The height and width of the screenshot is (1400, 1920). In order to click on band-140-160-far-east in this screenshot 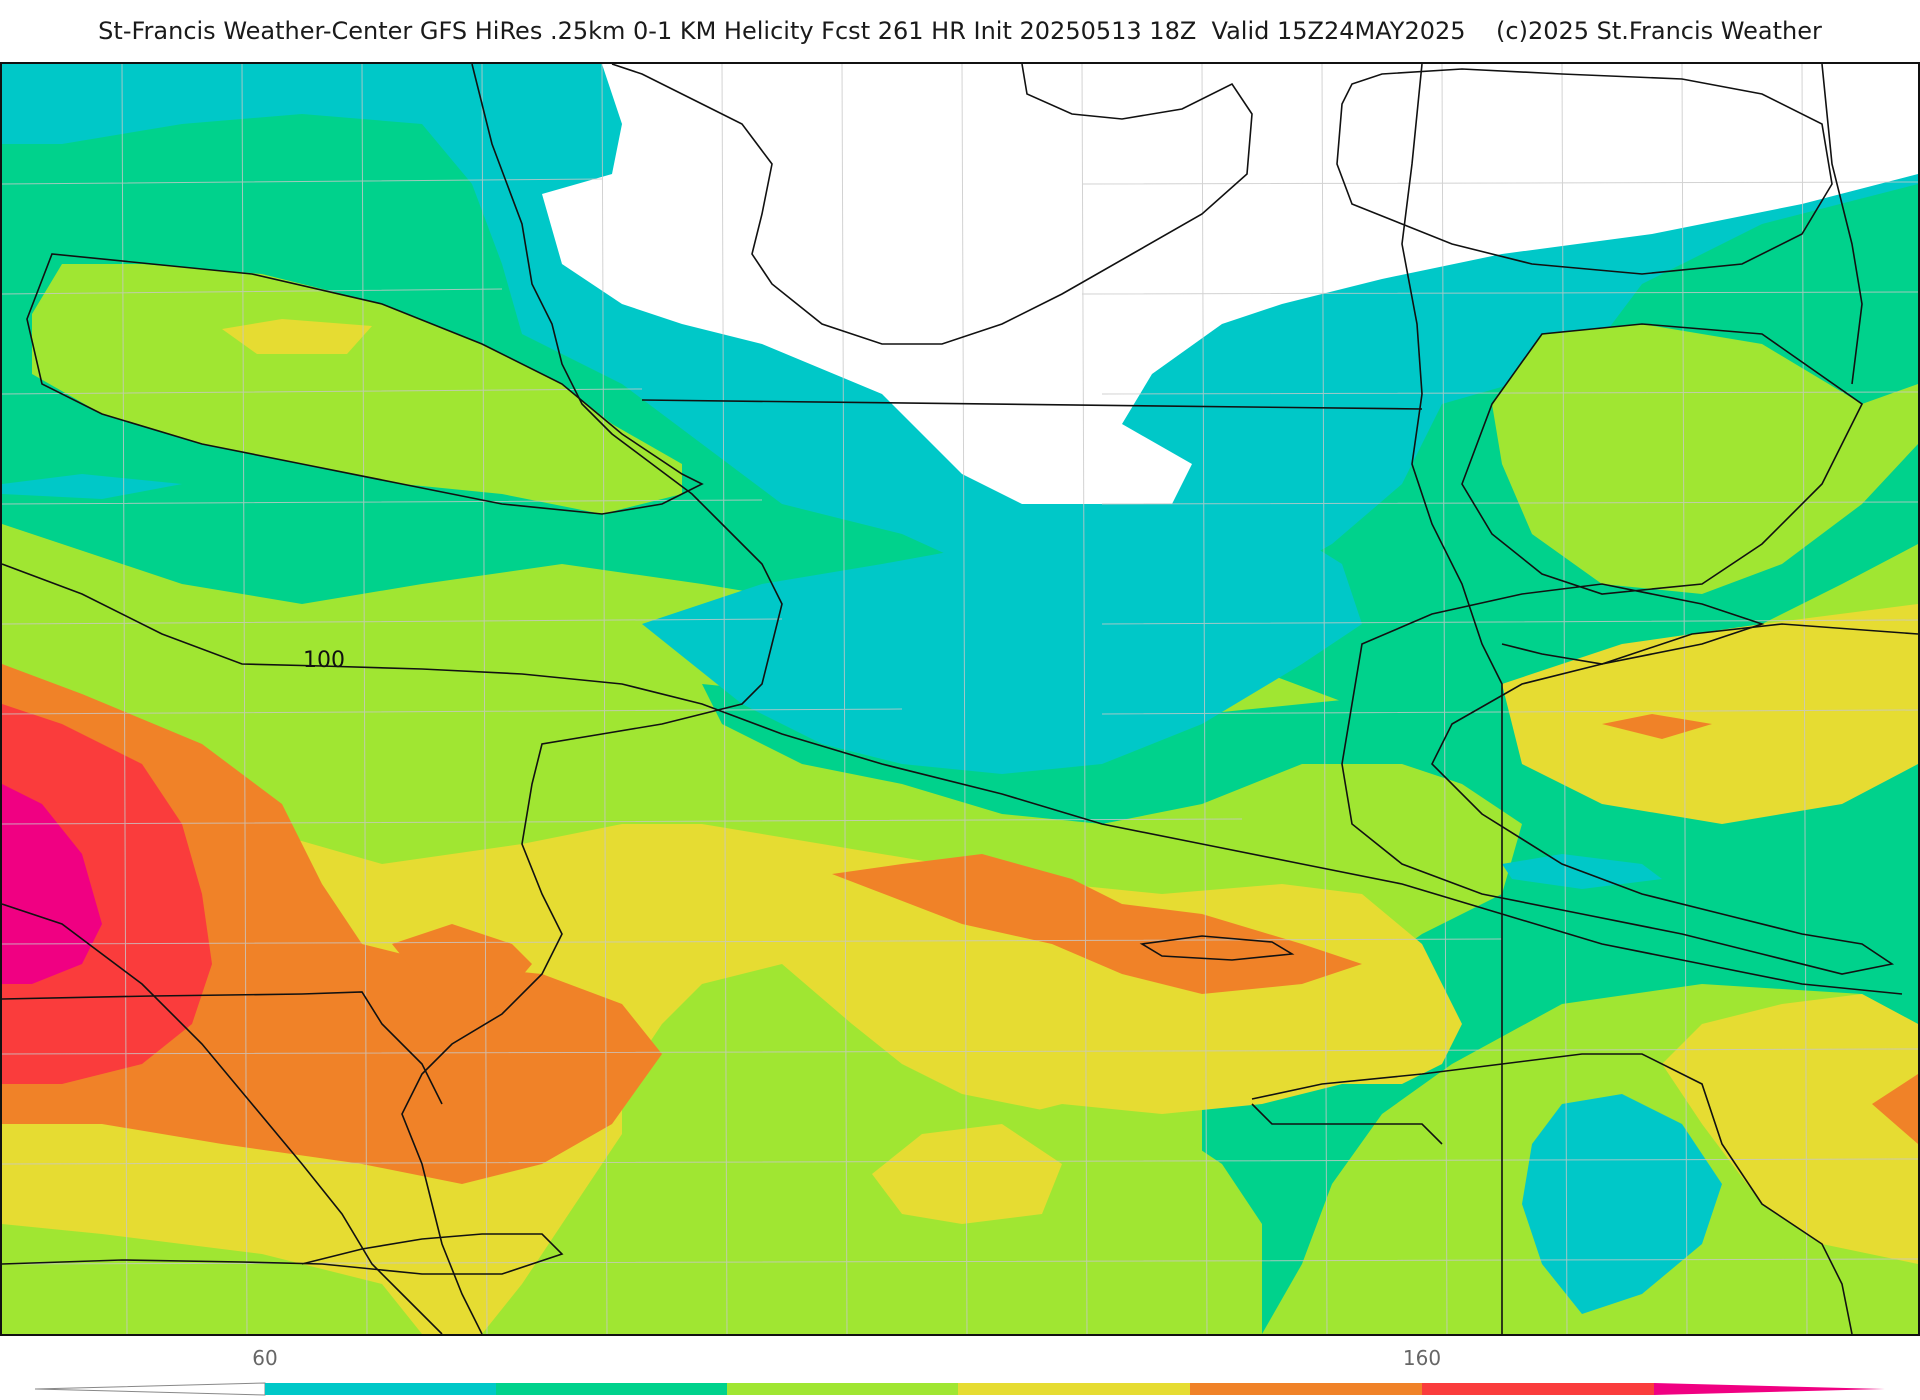, I will do `click(1895, 1109)`.